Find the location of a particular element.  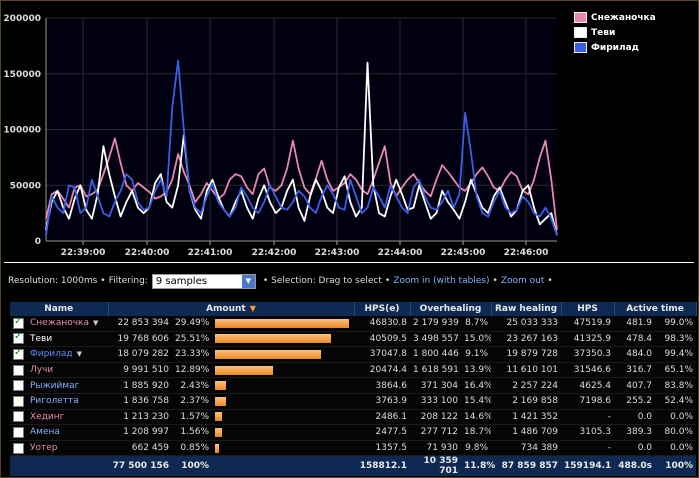

zoom-in-link: Zoom in (with tables) is located at coordinates (441, 281).